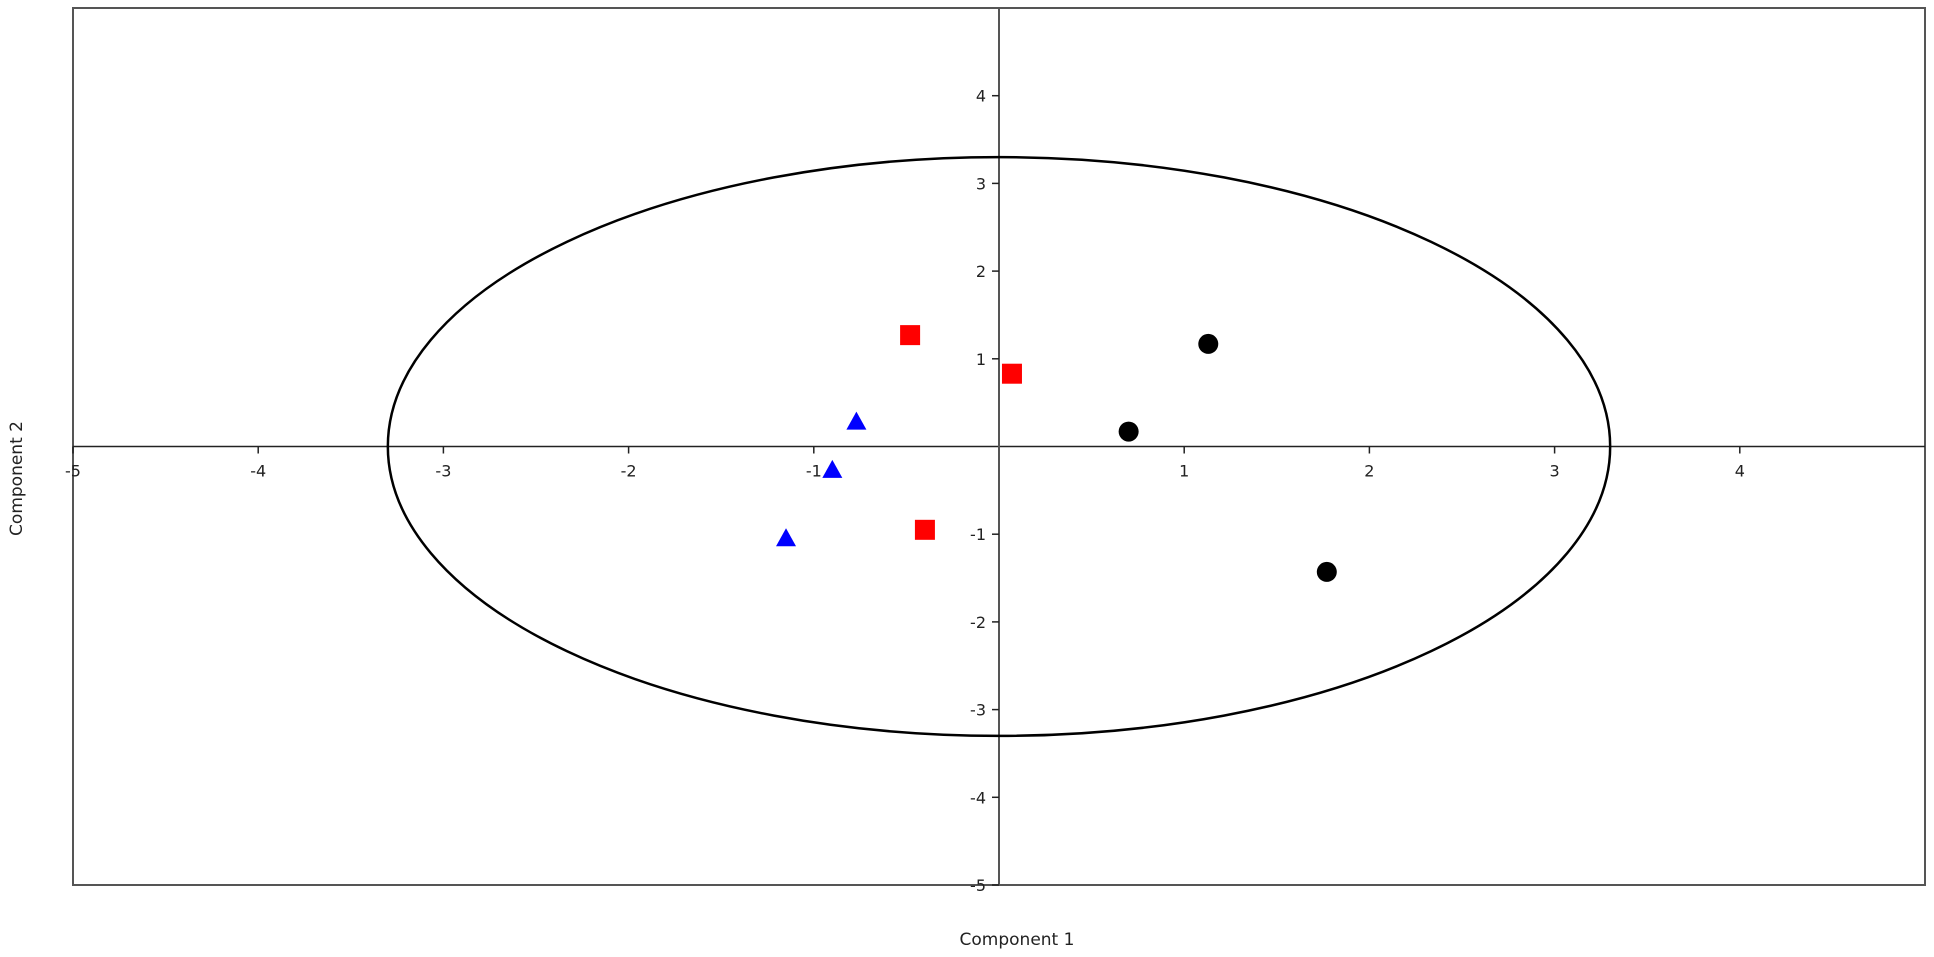  Describe the element at coordinates (981, 359) in the screenshot. I see `y-tick-label: 1` at that location.